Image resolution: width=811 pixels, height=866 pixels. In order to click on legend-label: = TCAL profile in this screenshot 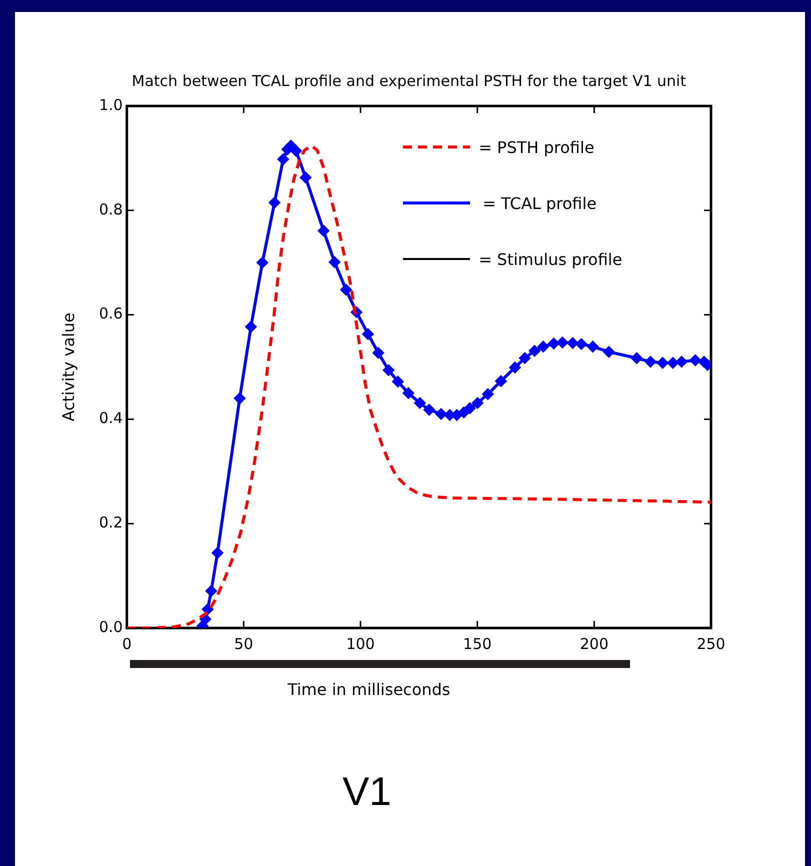, I will do `click(539, 203)`.